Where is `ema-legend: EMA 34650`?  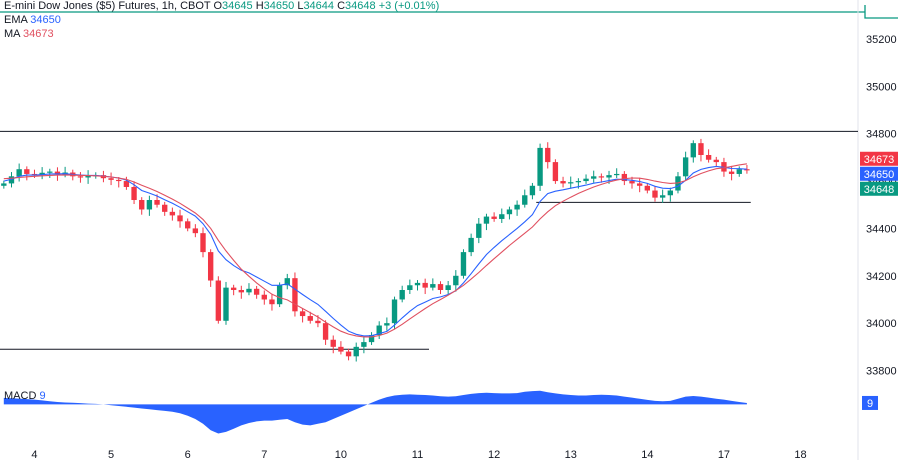
ema-legend: EMA 34650 is located at coordinates (32, 20).